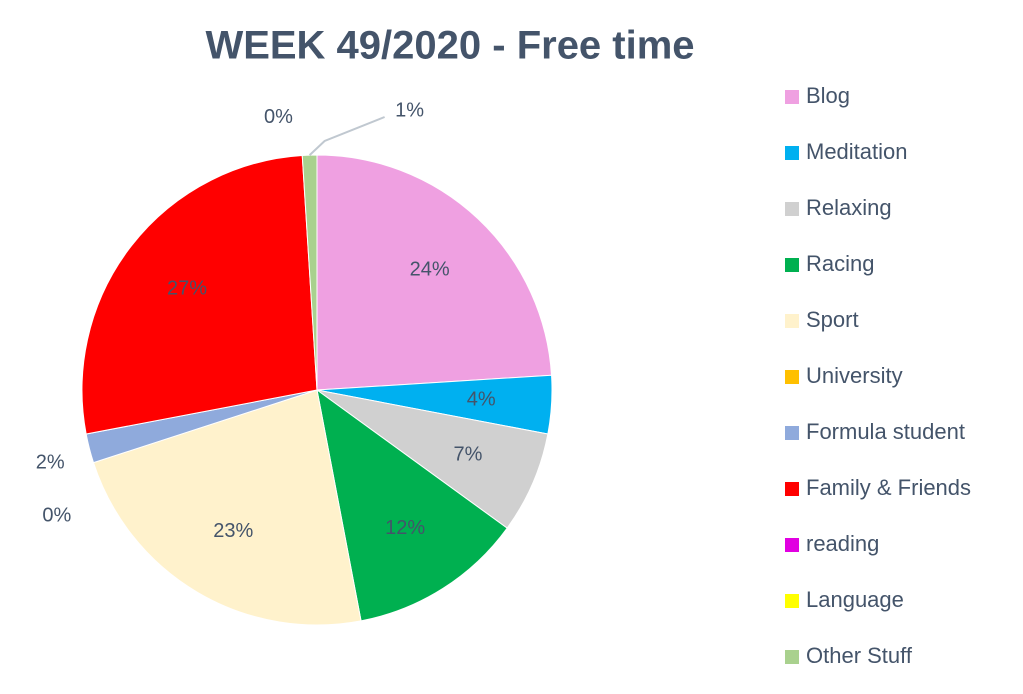  What do you see at coordinates (859, 655) in the screenshot?
I see `legend-label: Other Stuff` at bounding box center [859, 655].